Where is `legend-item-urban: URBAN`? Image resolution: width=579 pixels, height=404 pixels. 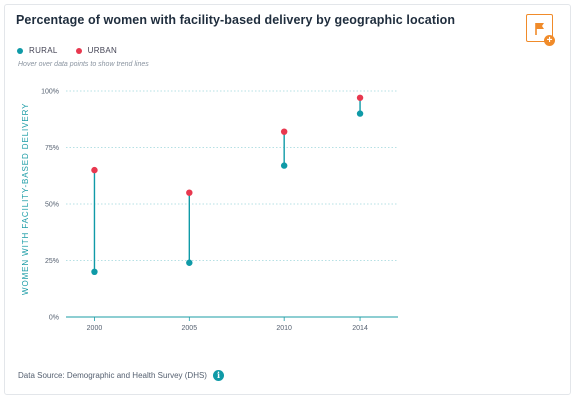
legend-item-urban: URBAN is located at coordinates (96, 50).